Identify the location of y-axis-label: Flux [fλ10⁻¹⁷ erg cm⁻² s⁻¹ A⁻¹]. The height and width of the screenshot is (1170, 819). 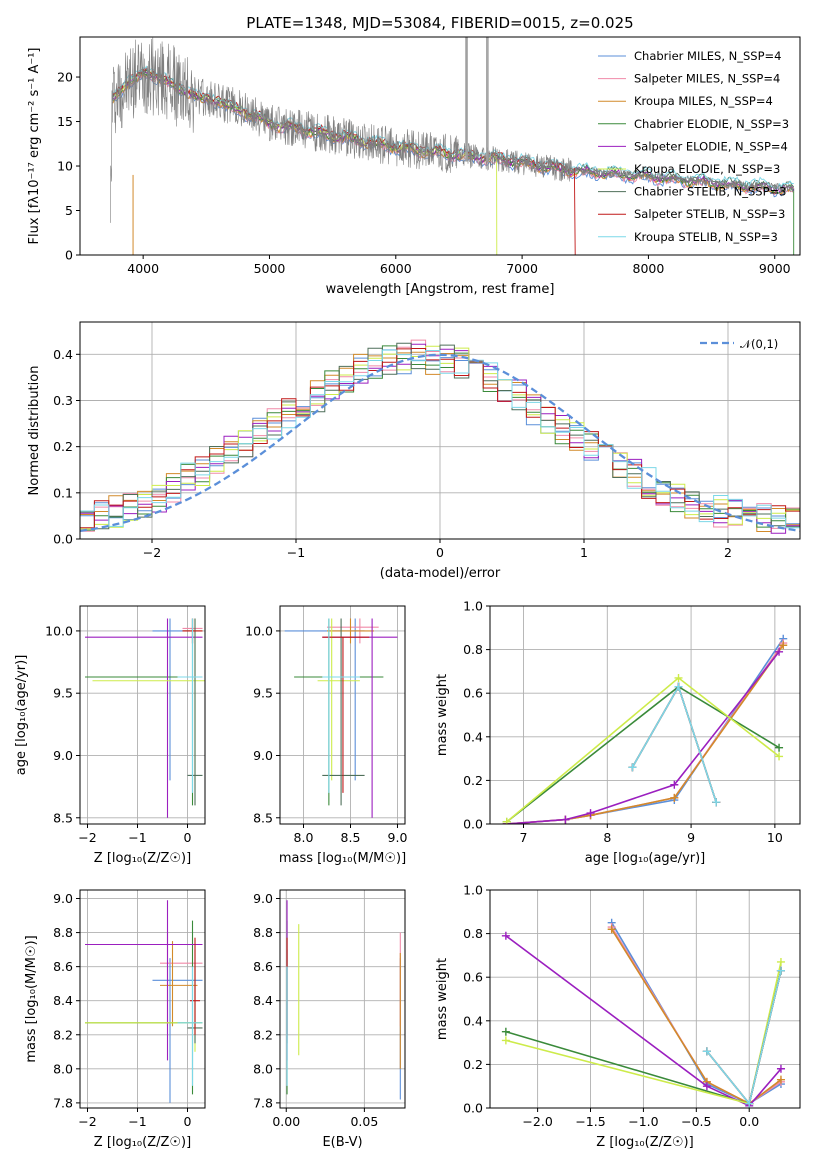
(34, 146).